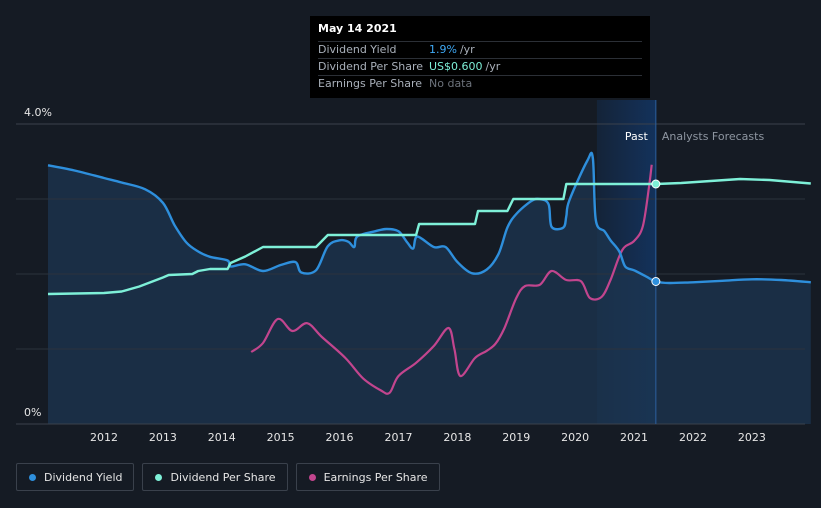  I want to click on legend-dividend-yield-button: Dividend Yield, so click(75, 477).